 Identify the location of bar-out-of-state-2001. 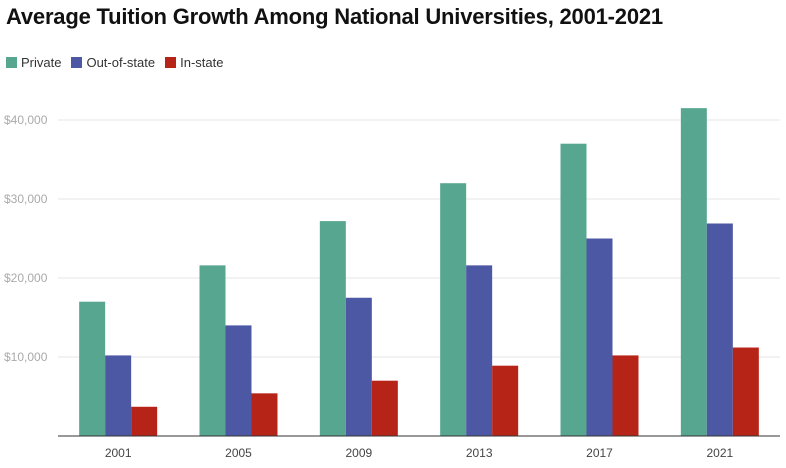
(118, 395).